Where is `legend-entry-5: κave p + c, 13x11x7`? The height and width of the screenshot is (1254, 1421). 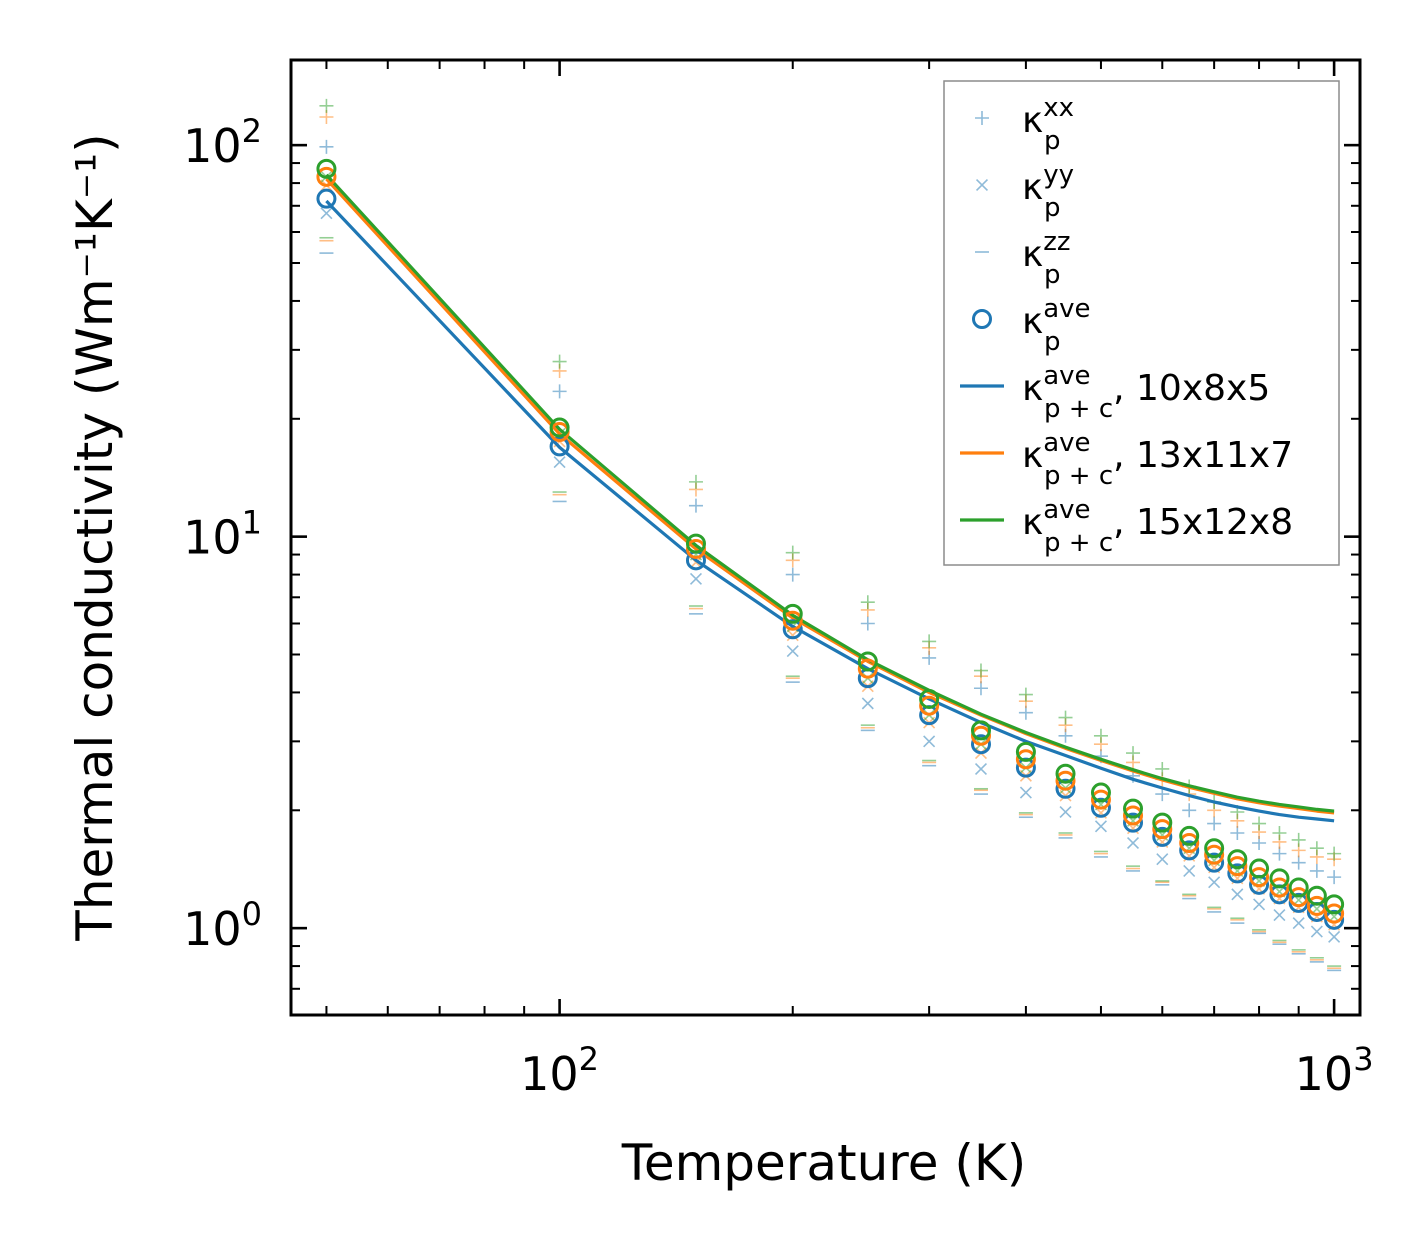
legend-entry-5: κave p + c, 13x11x7 is located at coordinates (1126, 459).